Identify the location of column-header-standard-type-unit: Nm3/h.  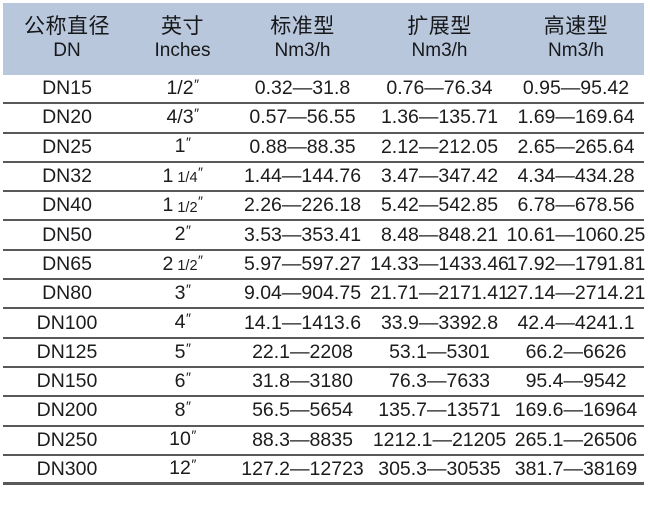
(302, 51).